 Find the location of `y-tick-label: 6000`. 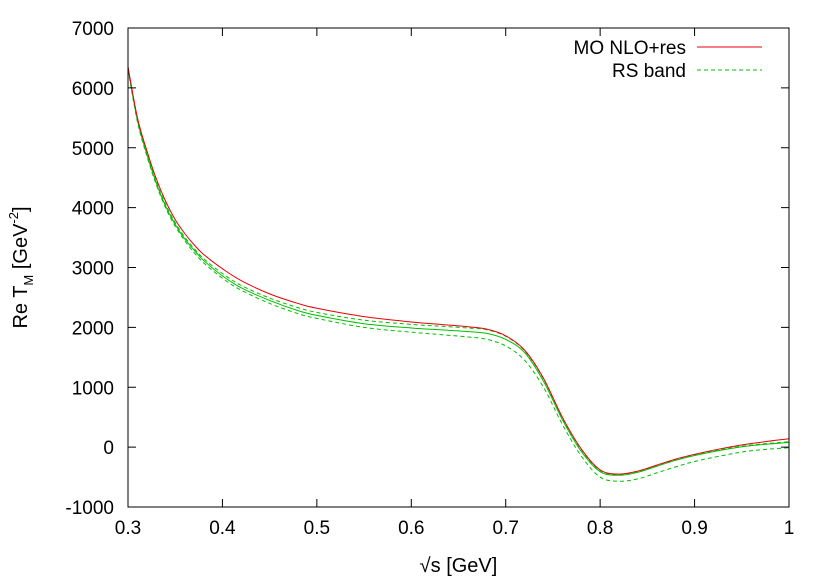

y-tick-label: 6000 is located at coordinates (93, 89).